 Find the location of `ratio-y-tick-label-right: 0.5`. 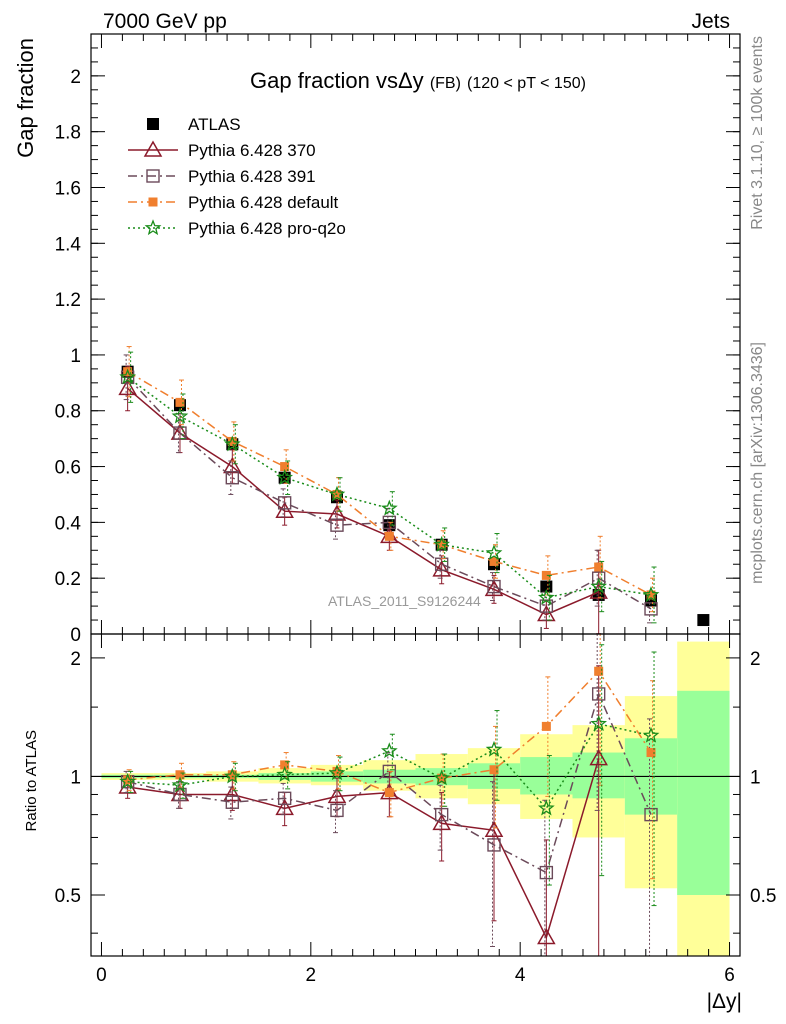

ratio-y-tick-label-right: 0.5 is located at coordinates (763, 896).